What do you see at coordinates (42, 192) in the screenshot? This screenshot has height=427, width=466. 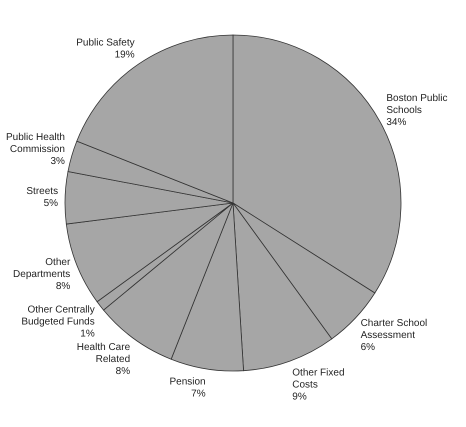 I see `slice-label: Streets` at bounding box center [42, 192].